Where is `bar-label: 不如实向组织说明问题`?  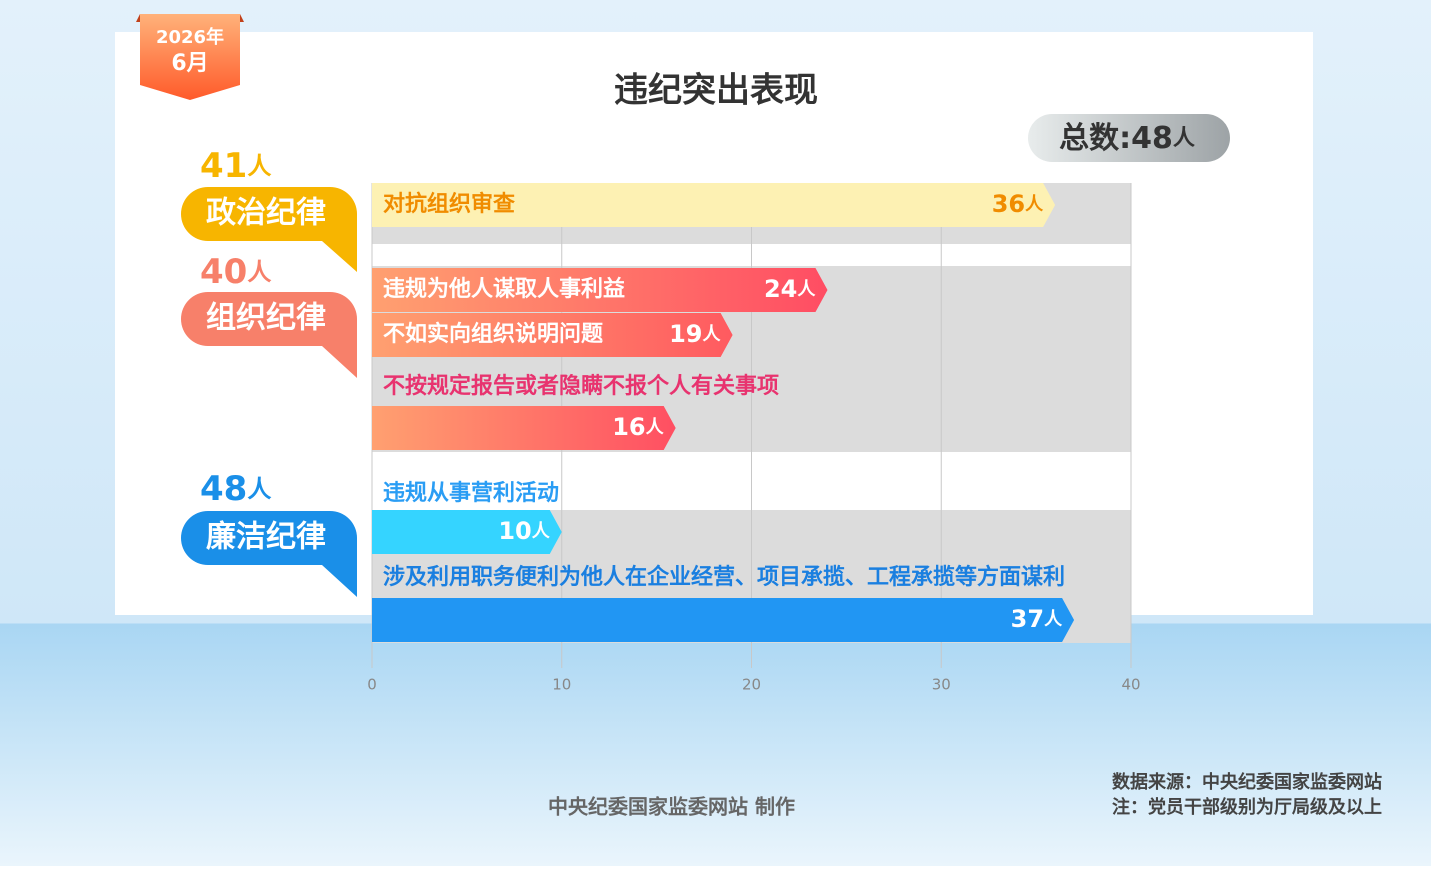 bar-label: 不如实向组织说明问题 is located at coordinates (493, 334).